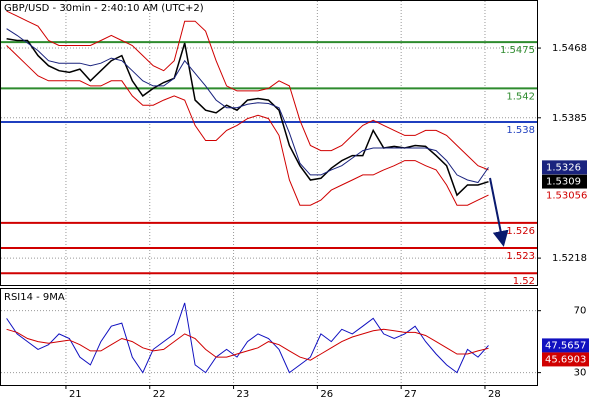  What do you see at coordinates (524, 281) in the screenshot?
I see `level-label: 1.52` at bounding box center [524, 281].